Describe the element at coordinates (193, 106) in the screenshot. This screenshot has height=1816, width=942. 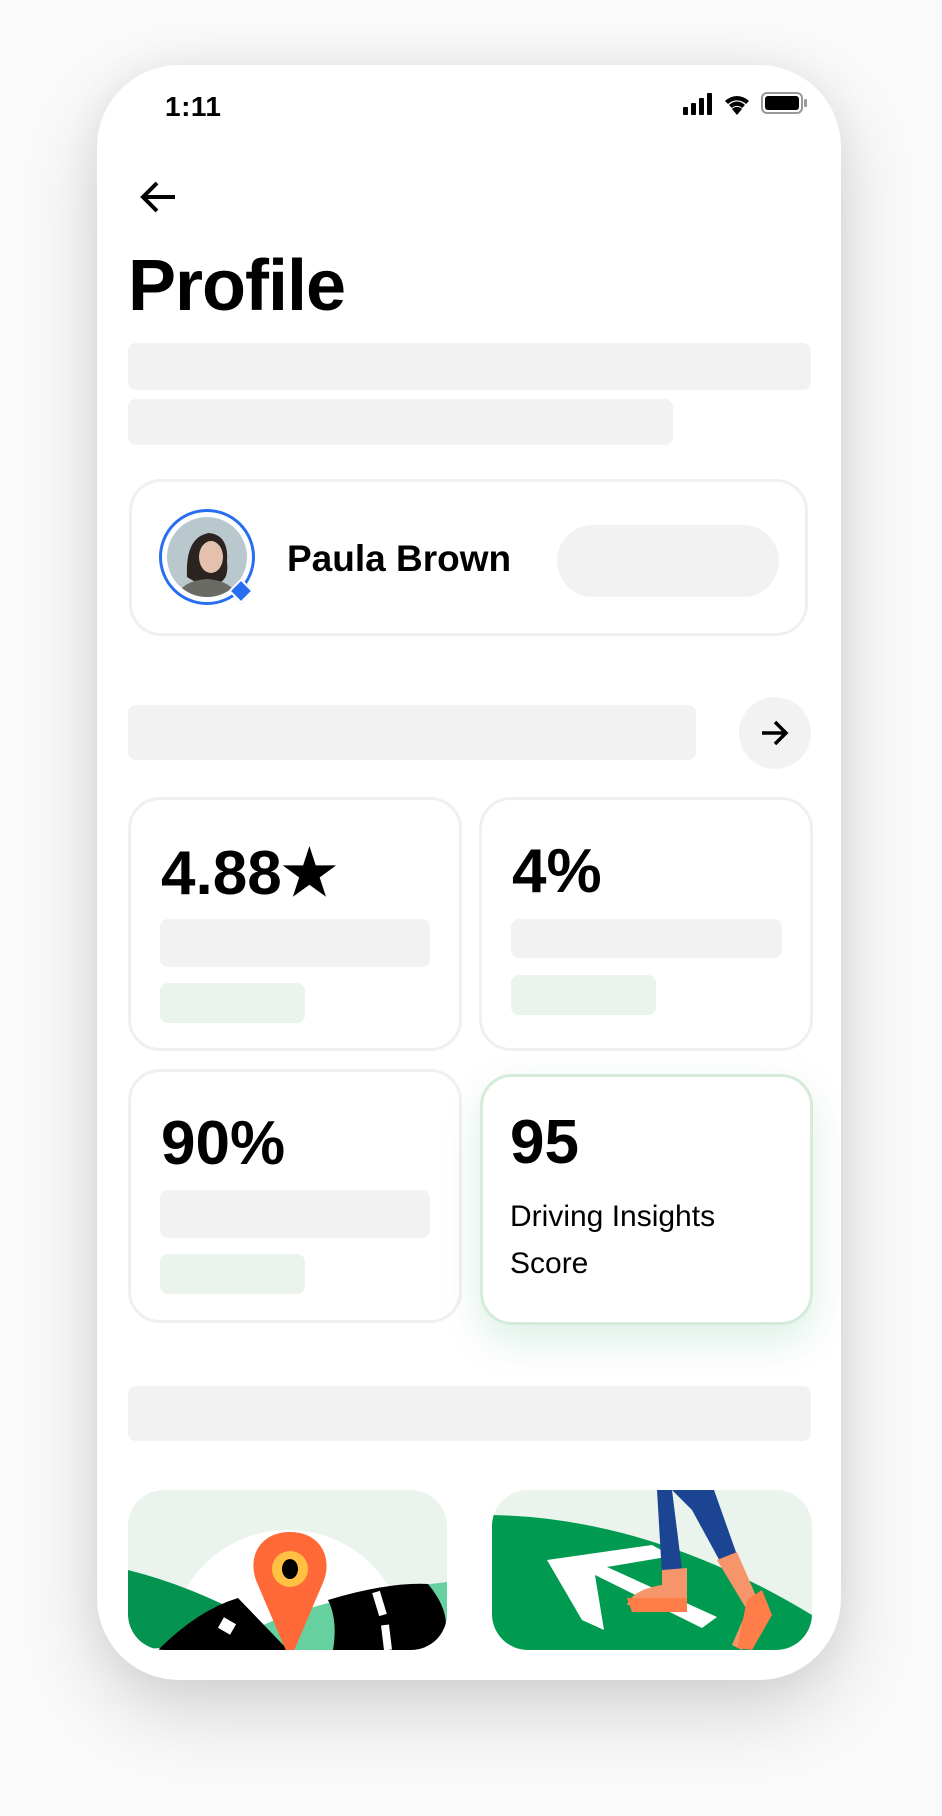
I see `status-time: 1:11` at that location.